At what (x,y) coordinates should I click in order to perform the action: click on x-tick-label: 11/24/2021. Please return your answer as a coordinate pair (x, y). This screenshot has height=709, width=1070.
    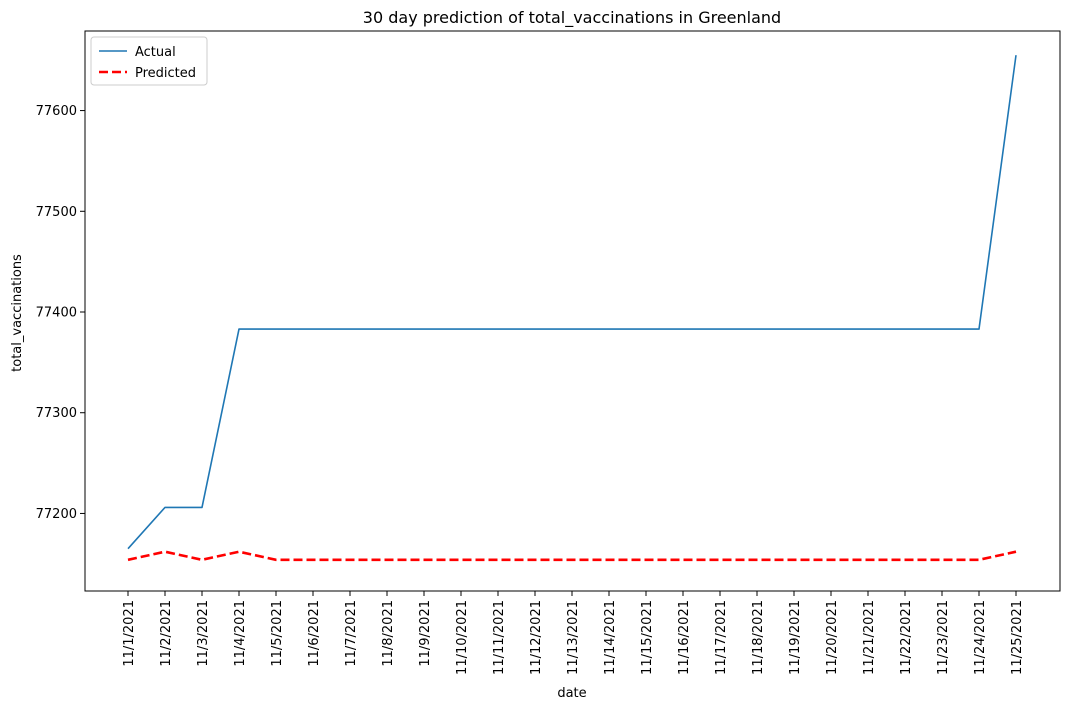
    Looking at the image, I should click on (980, 637).